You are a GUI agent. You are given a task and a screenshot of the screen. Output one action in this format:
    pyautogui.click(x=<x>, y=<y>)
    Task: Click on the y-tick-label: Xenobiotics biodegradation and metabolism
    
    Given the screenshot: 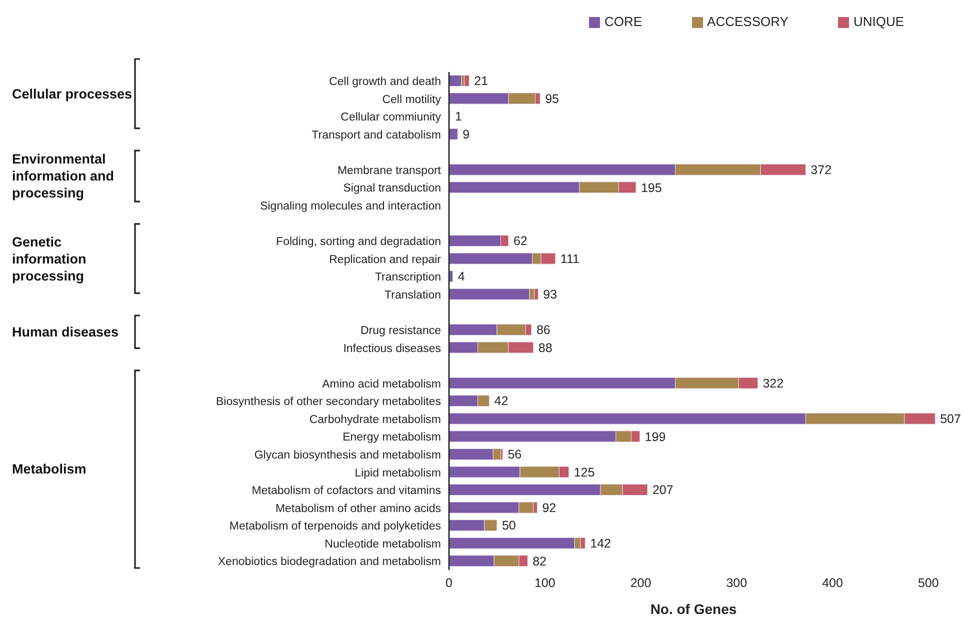 What is the action you would take?
    pyautogui.click(x=329, y=562)
    